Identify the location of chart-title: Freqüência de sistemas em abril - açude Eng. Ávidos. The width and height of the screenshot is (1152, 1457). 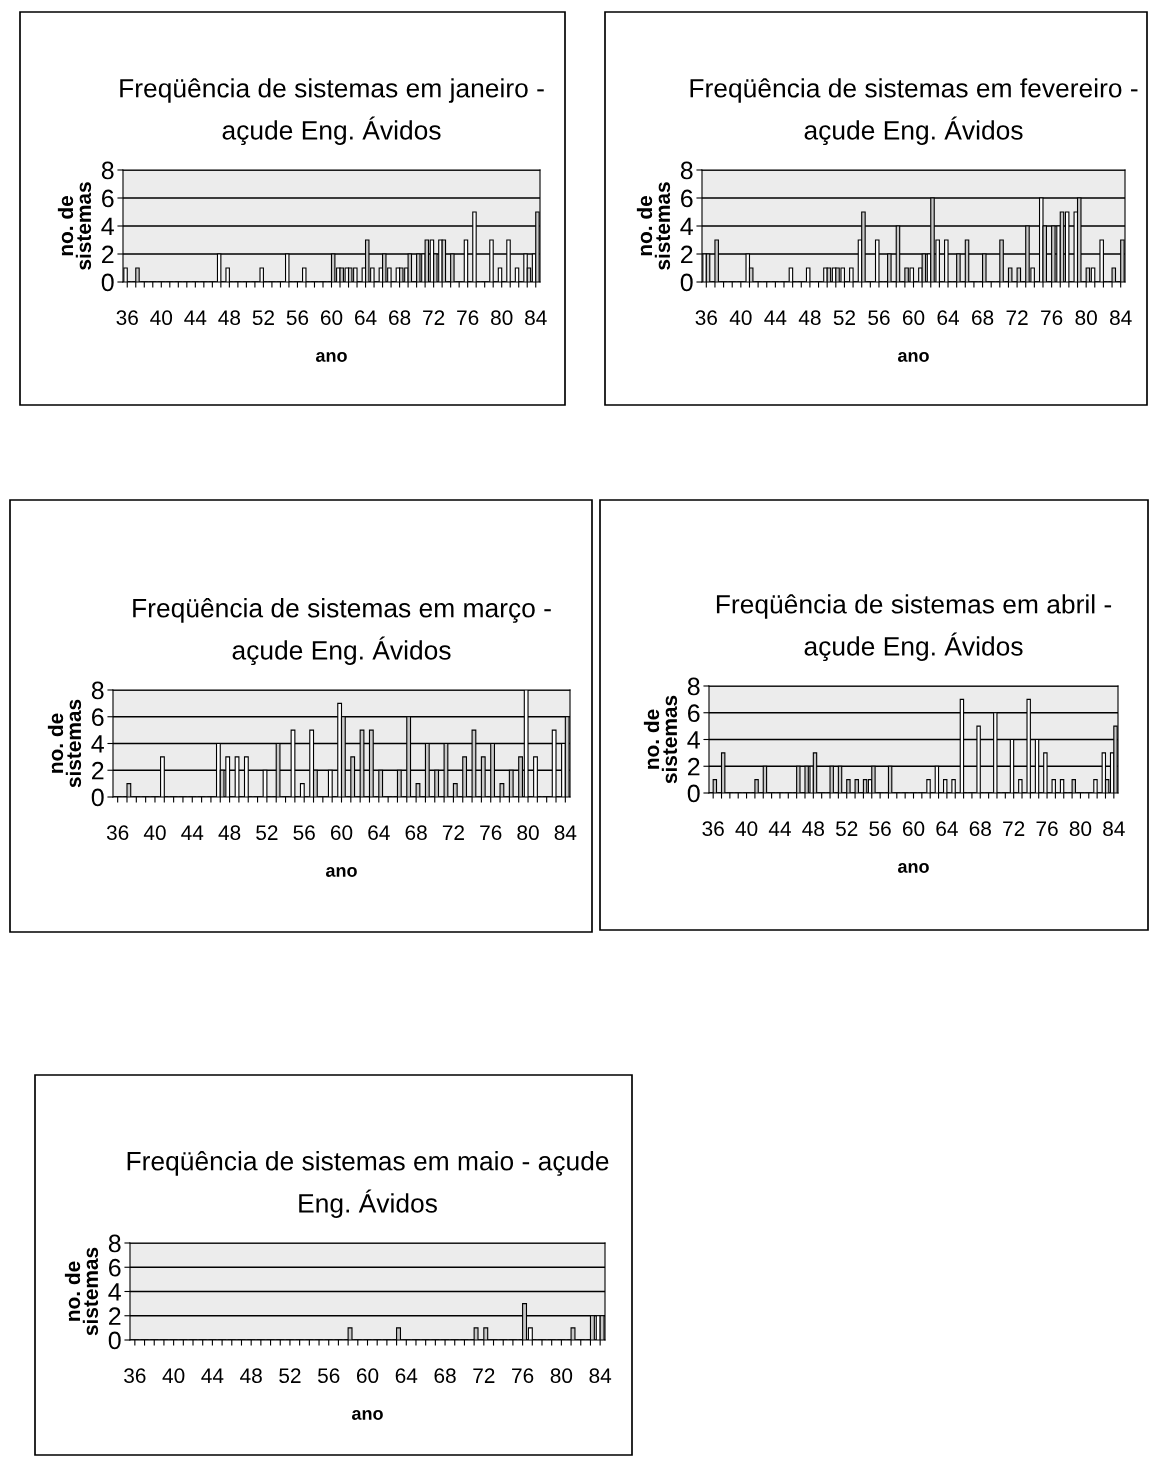
(914, 628).